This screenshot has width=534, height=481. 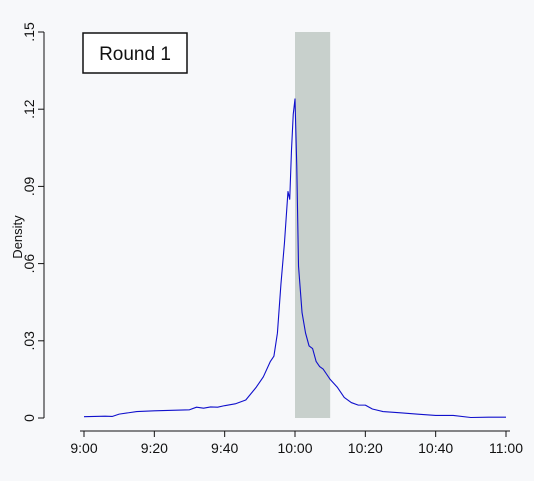 I want to click on x-tick-label-3: 10:00, so click(x=294, y=448).